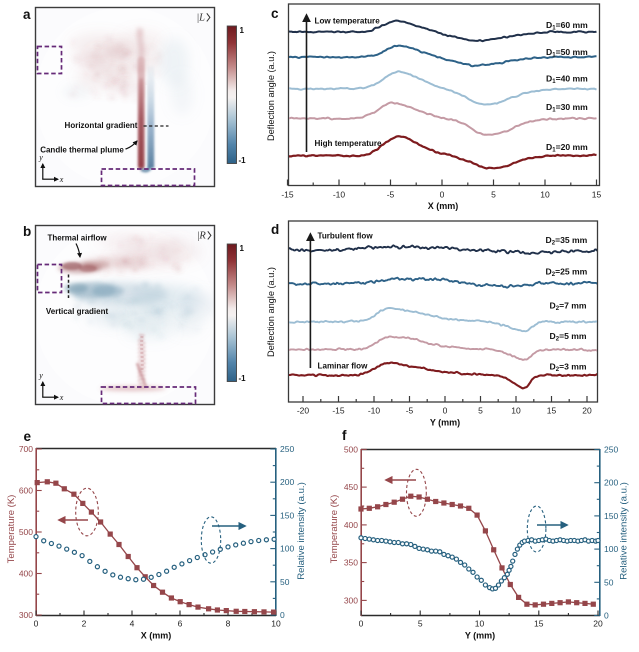 Image resolution: width=639 pixels, height=652 pixels. Describe the element at coordinates (275, 229) in the screenshot. I see `svg-text: d` at that location.